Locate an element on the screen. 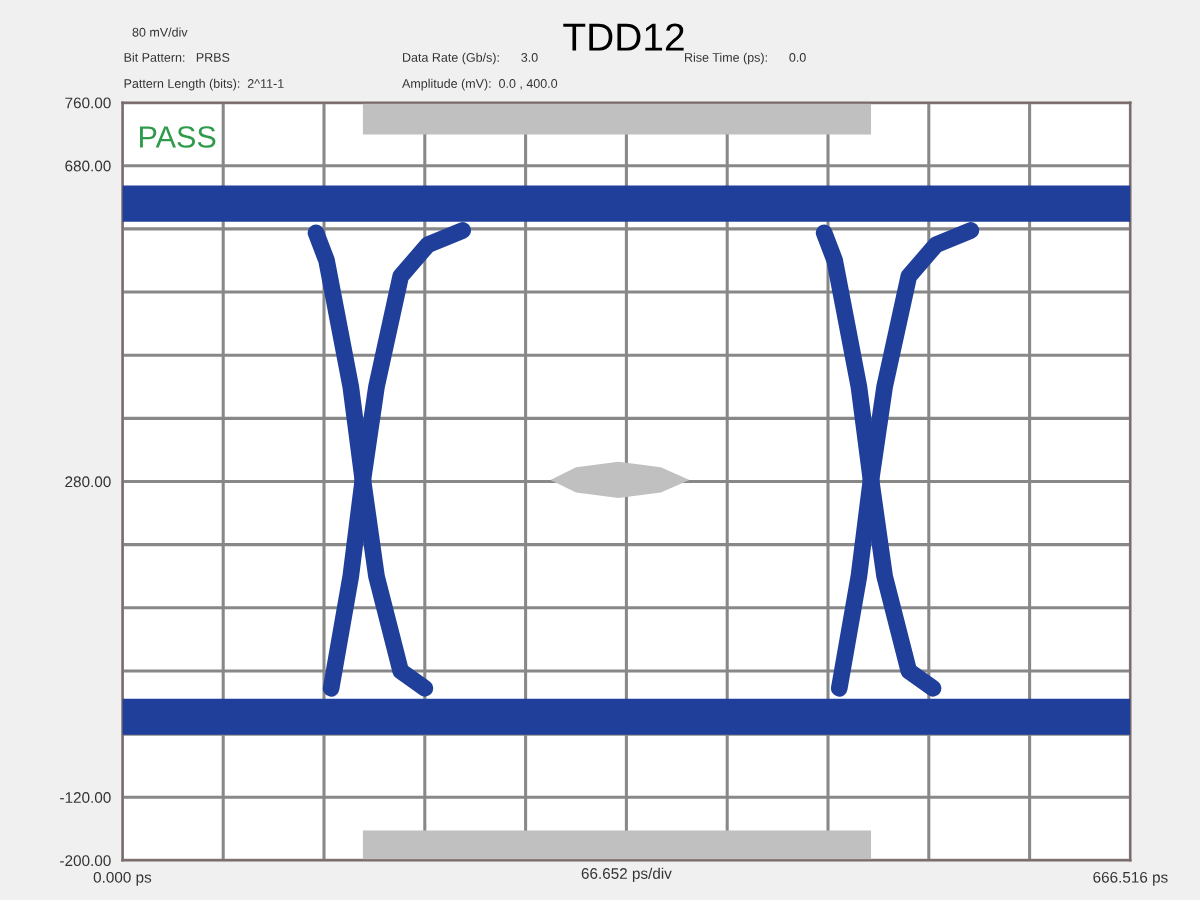  annotation: PASS is located at coordinates (178, 137).